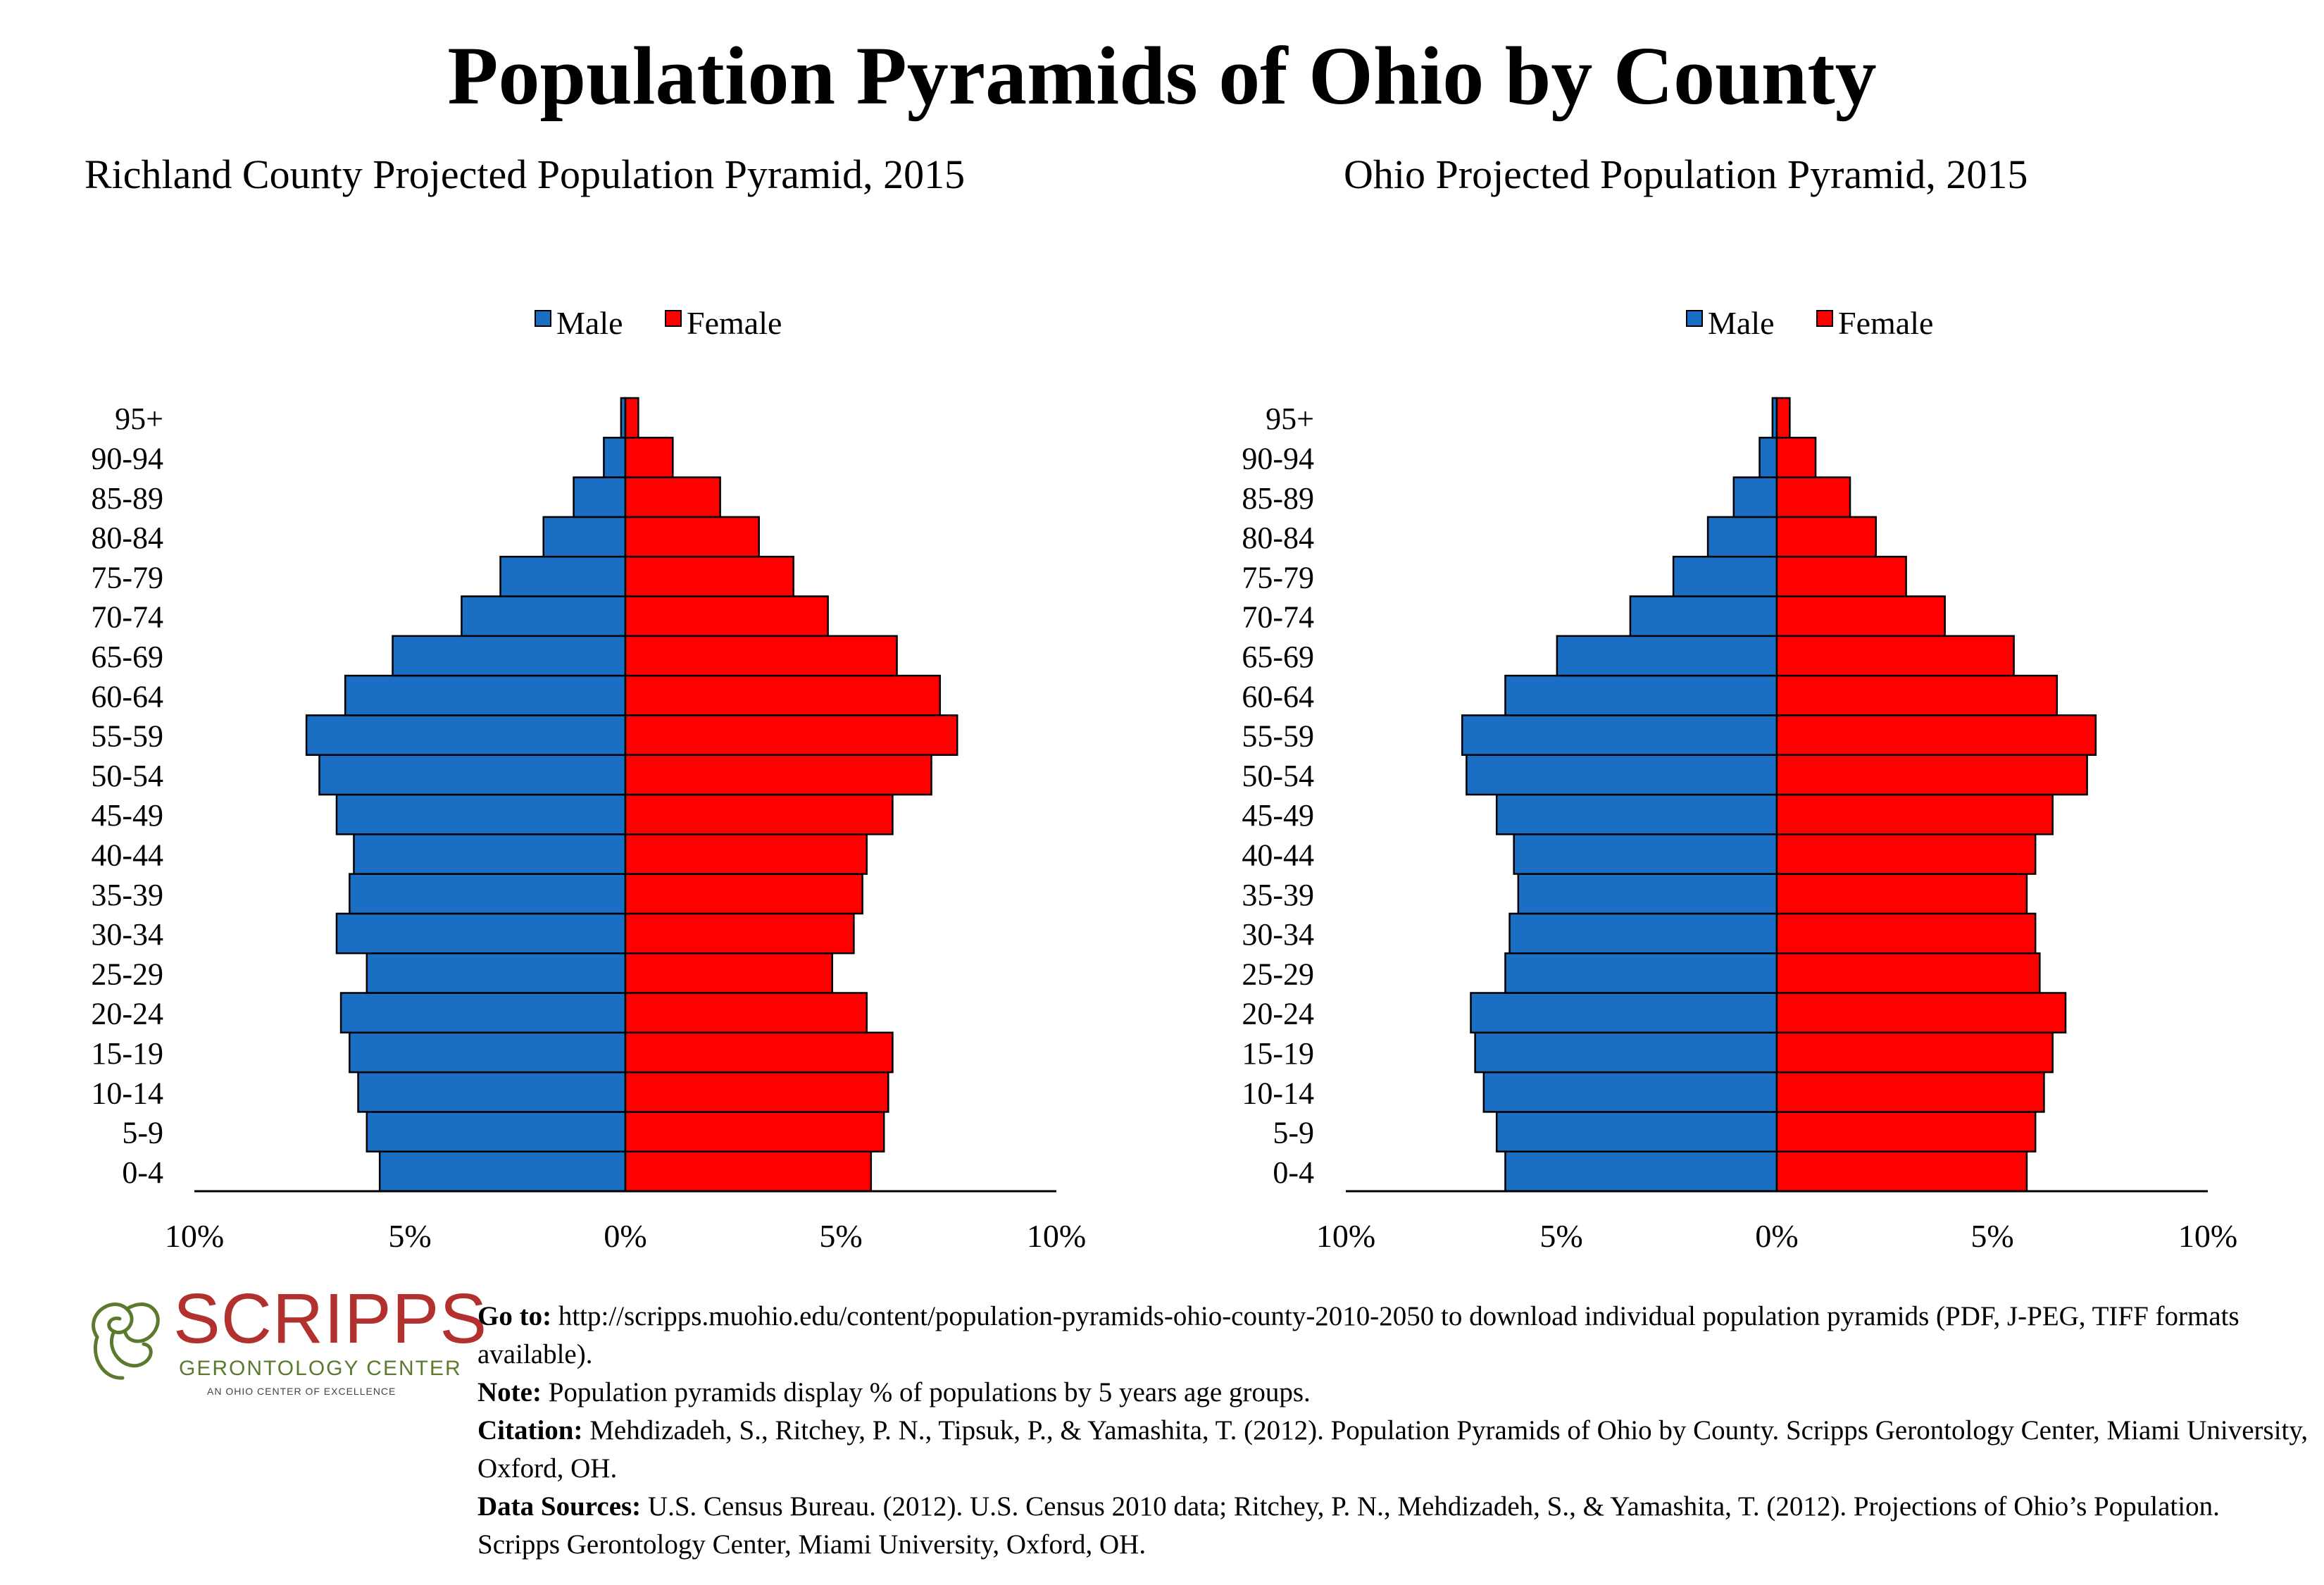 Image resolution: width=2324 pixels, height=1585 pixels. I want to click on age-label-5-9: 5-9, so click(1293, 1133).